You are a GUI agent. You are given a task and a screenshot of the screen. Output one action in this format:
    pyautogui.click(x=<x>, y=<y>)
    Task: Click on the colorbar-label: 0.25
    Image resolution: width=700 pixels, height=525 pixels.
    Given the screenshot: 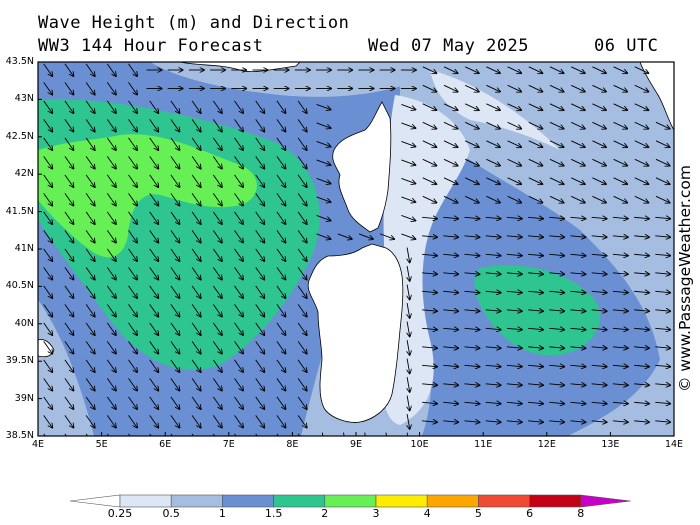 What is the action you would take?
    pyautogui.click(x=120, y=513)
    